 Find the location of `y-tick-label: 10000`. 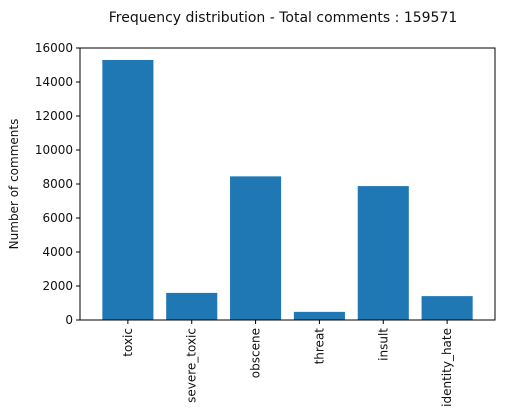

y-tick-label: 10000 is located at coordinates (54, 150).